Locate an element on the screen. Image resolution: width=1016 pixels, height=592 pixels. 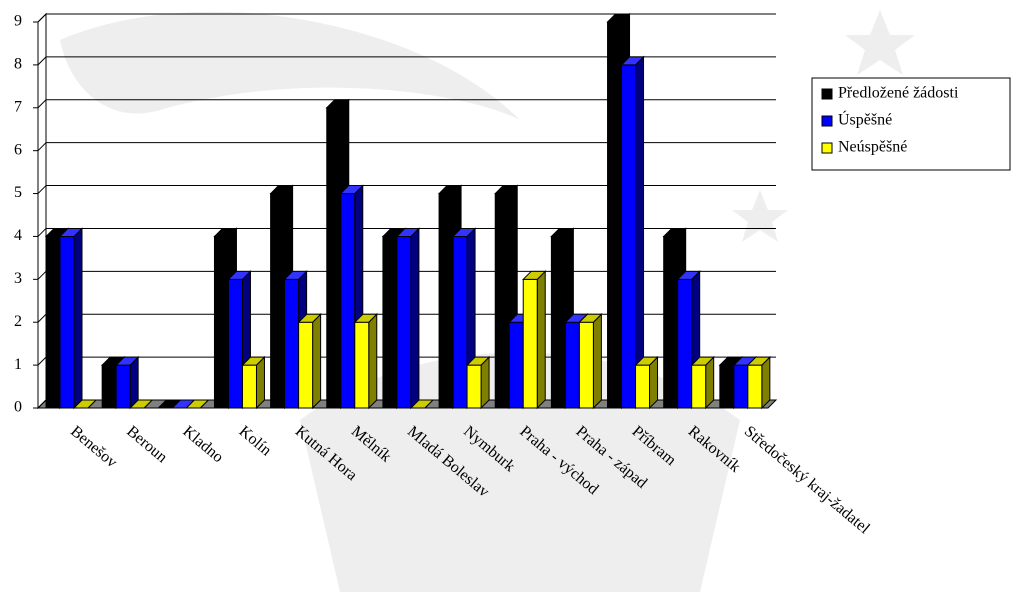
y-tick-label: 1 is located at coordinates (18, 364).